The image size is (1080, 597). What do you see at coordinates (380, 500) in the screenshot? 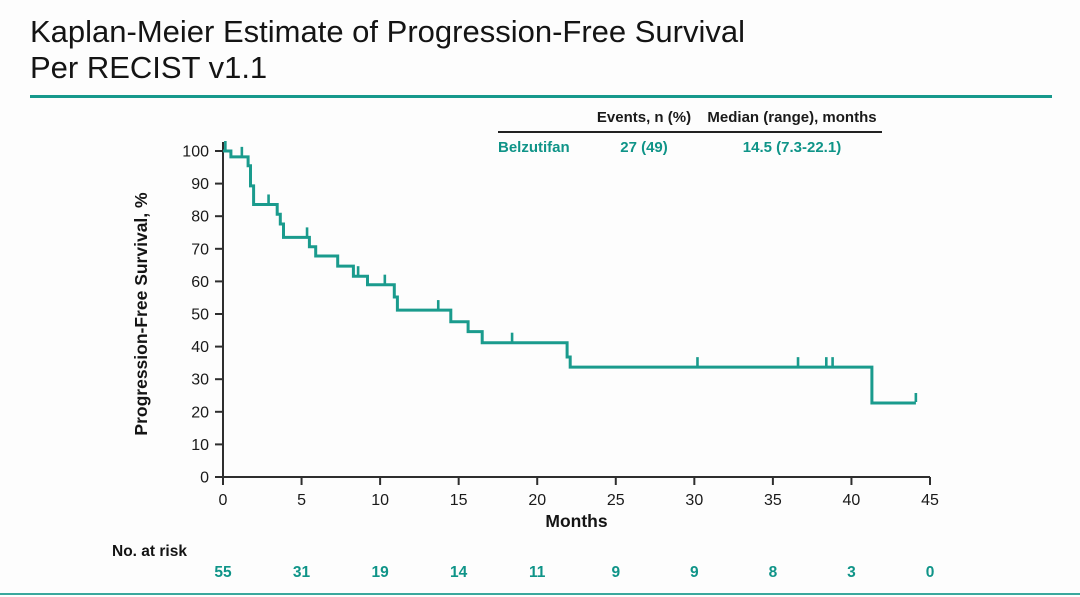
I see `x-tick-label: 10` at bounding box center [380, 500].